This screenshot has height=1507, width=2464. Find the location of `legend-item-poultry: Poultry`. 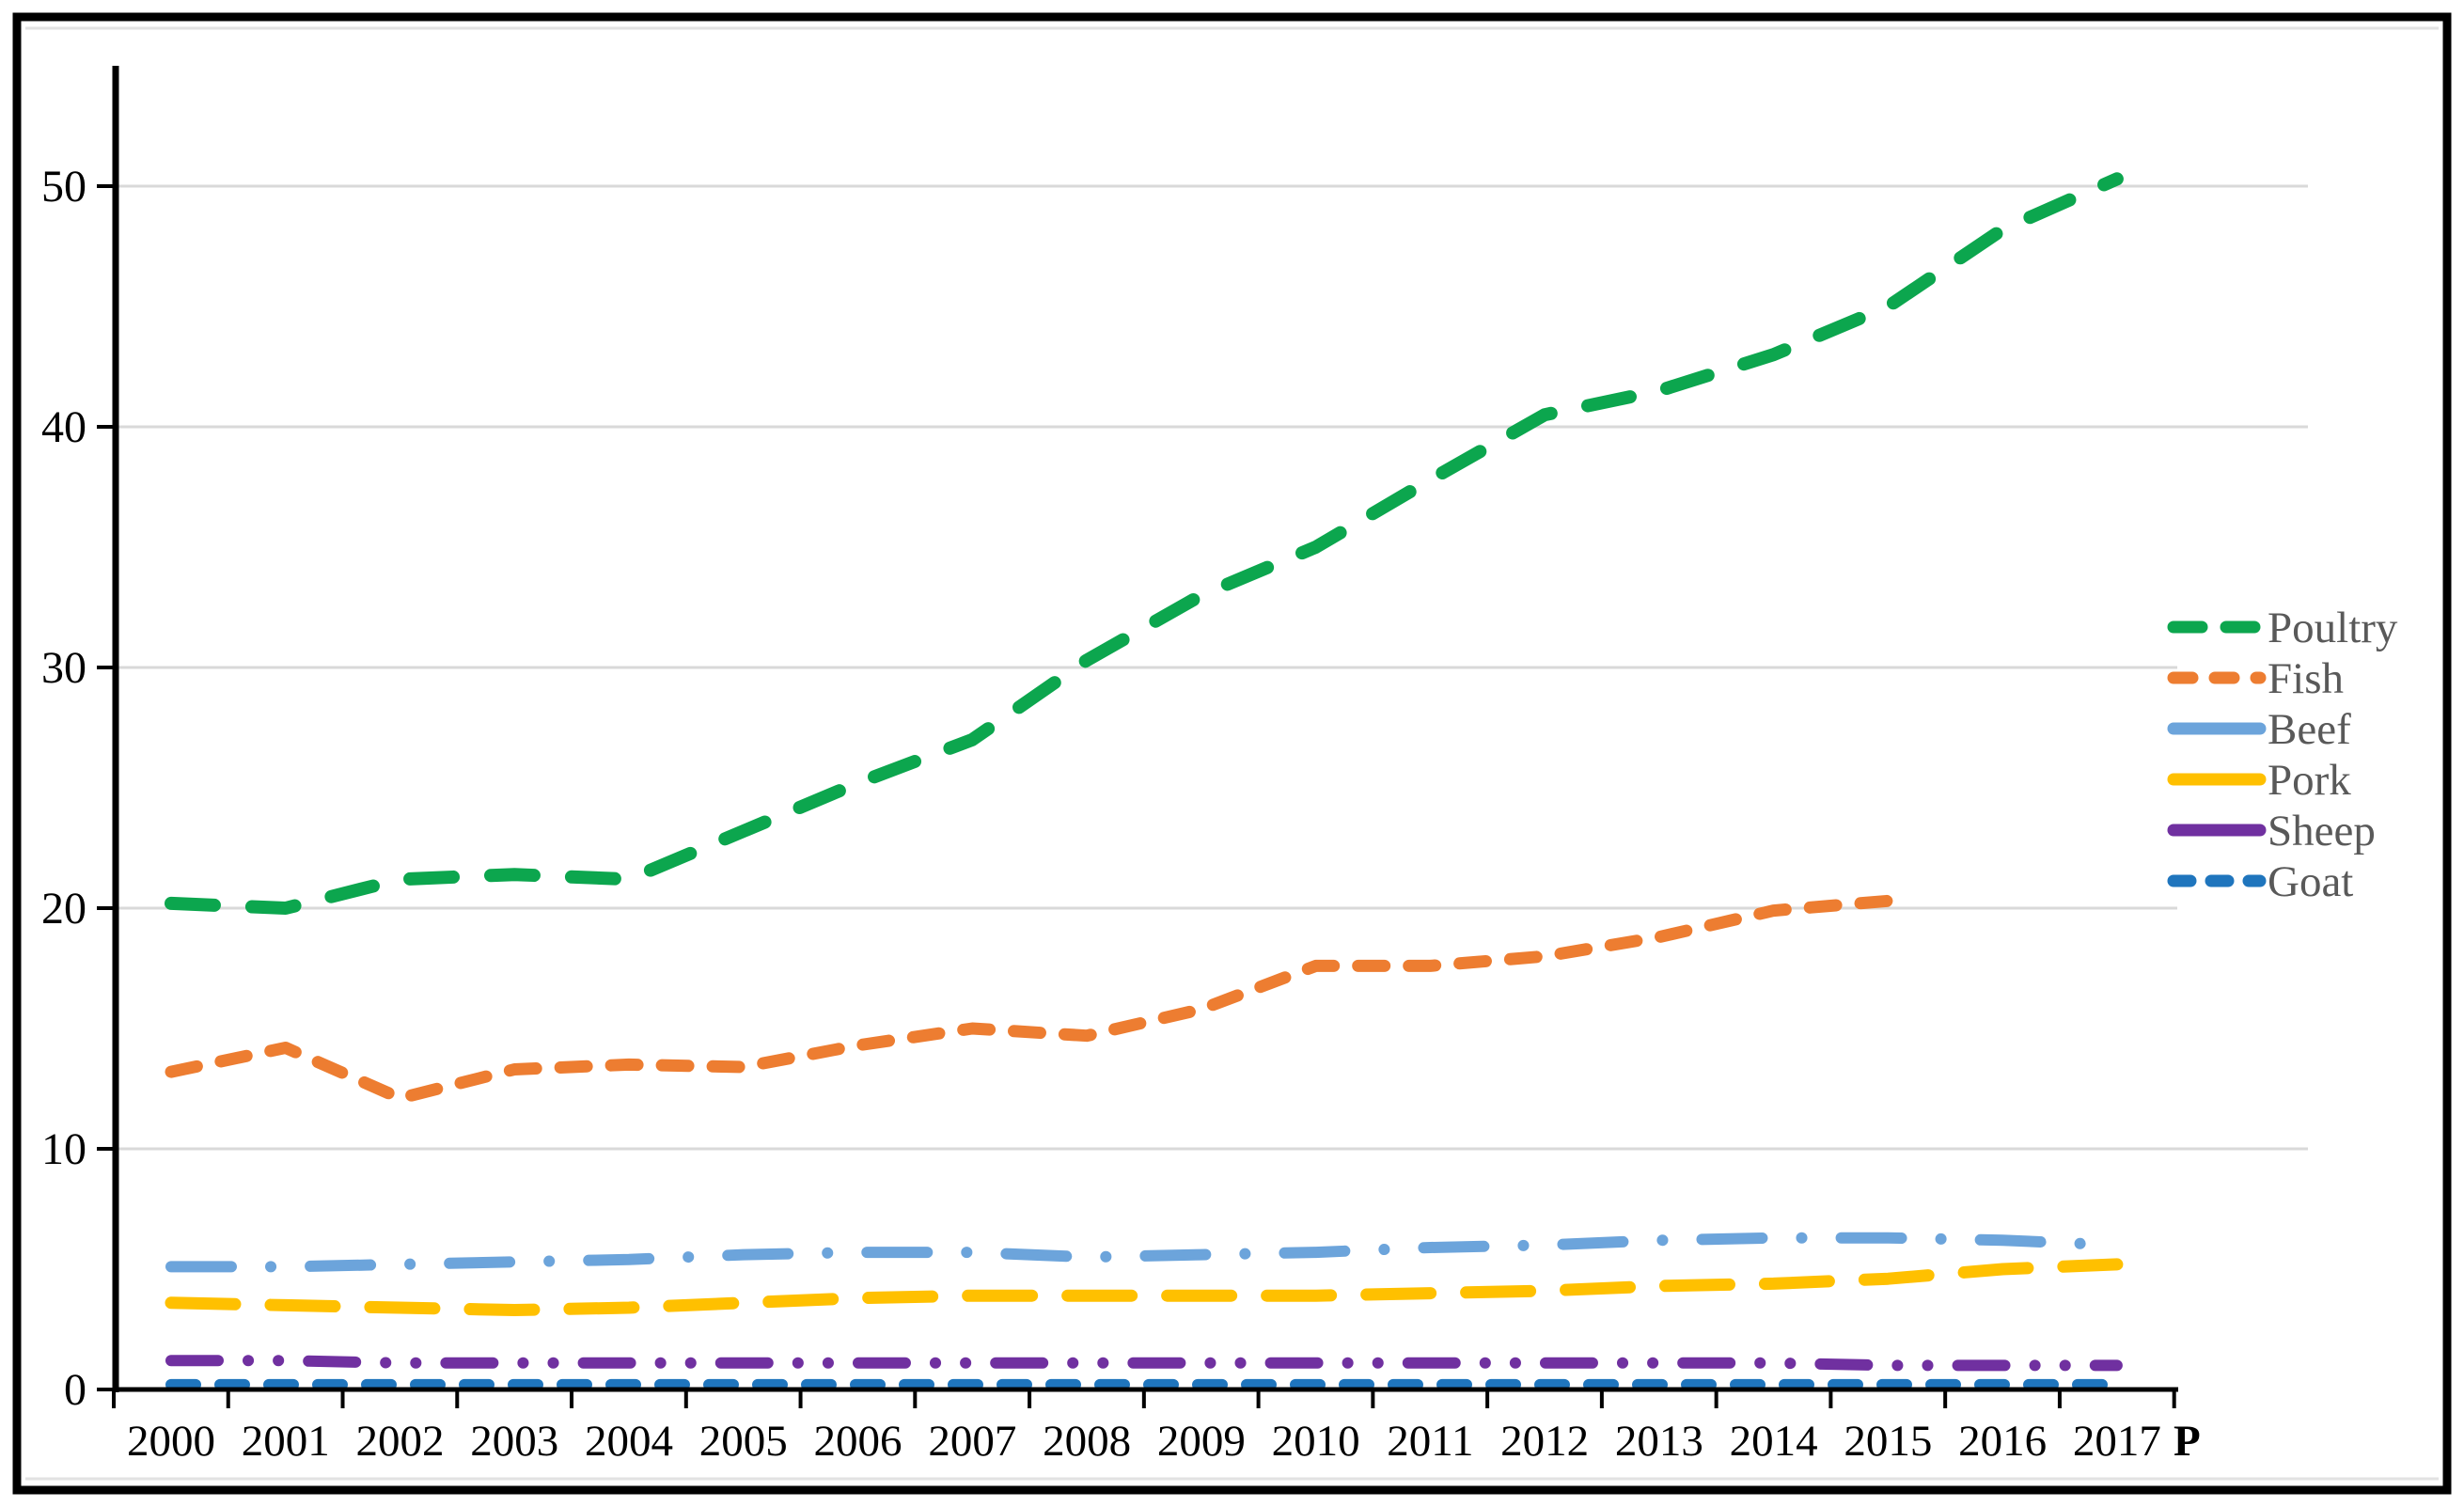

legend-item-poultry: Poultry is located at coordinates (2283, 628).